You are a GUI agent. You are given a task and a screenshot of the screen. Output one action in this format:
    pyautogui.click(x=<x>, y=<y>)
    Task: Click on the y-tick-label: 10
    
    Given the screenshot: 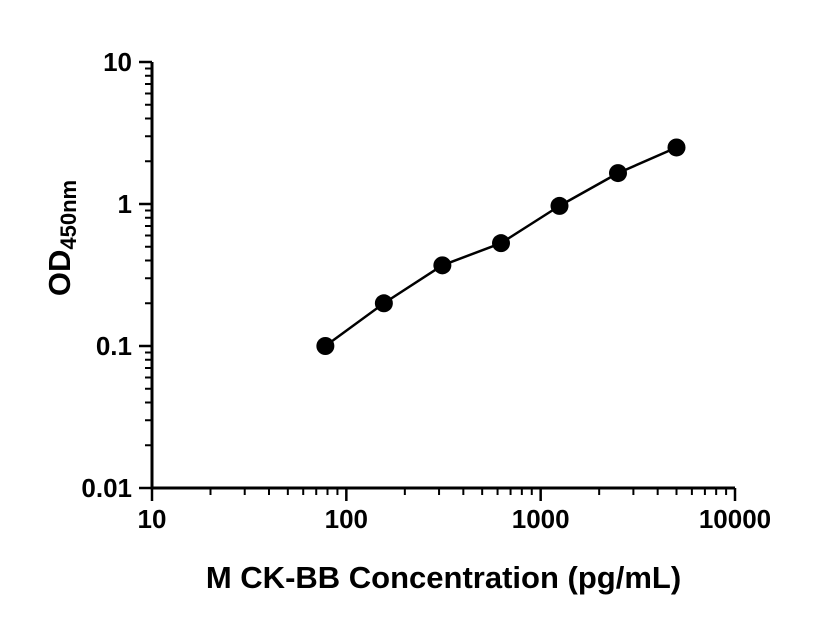 What is the action you would take?
    pyautogui.click(x=117, y=62)
    